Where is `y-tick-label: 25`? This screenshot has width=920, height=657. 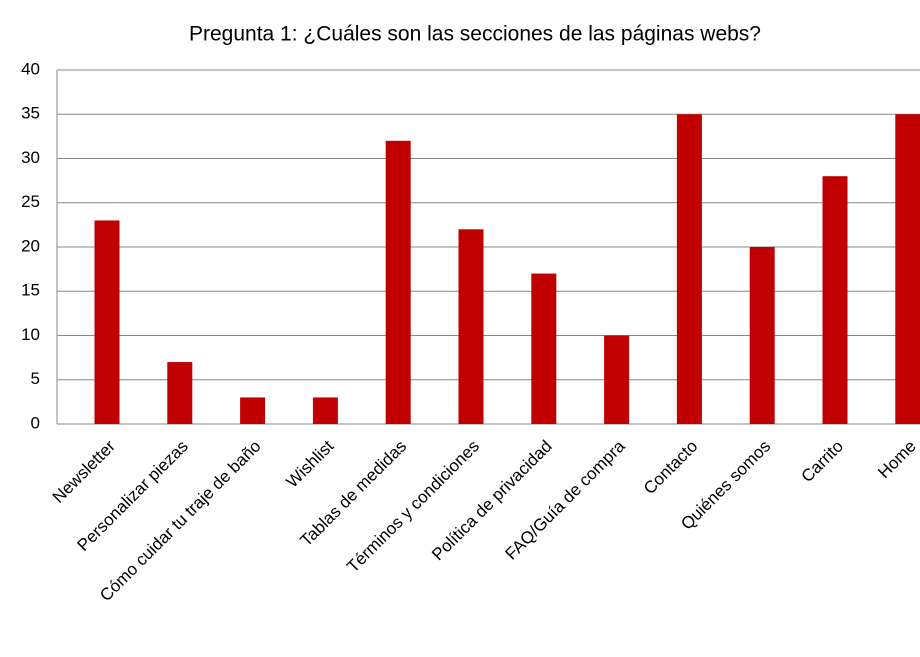
y-tick-label: 25 is located at coordinates (30, 201).